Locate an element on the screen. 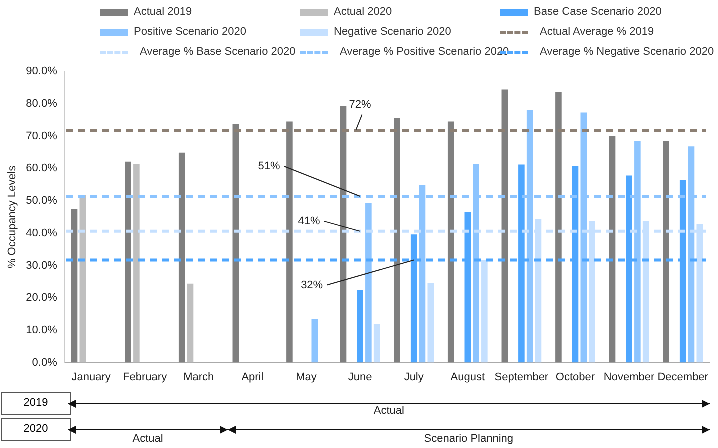 The image size is (718, 448). legend-label: Negative Scenario 2020 is located at coordinates (393, 32).